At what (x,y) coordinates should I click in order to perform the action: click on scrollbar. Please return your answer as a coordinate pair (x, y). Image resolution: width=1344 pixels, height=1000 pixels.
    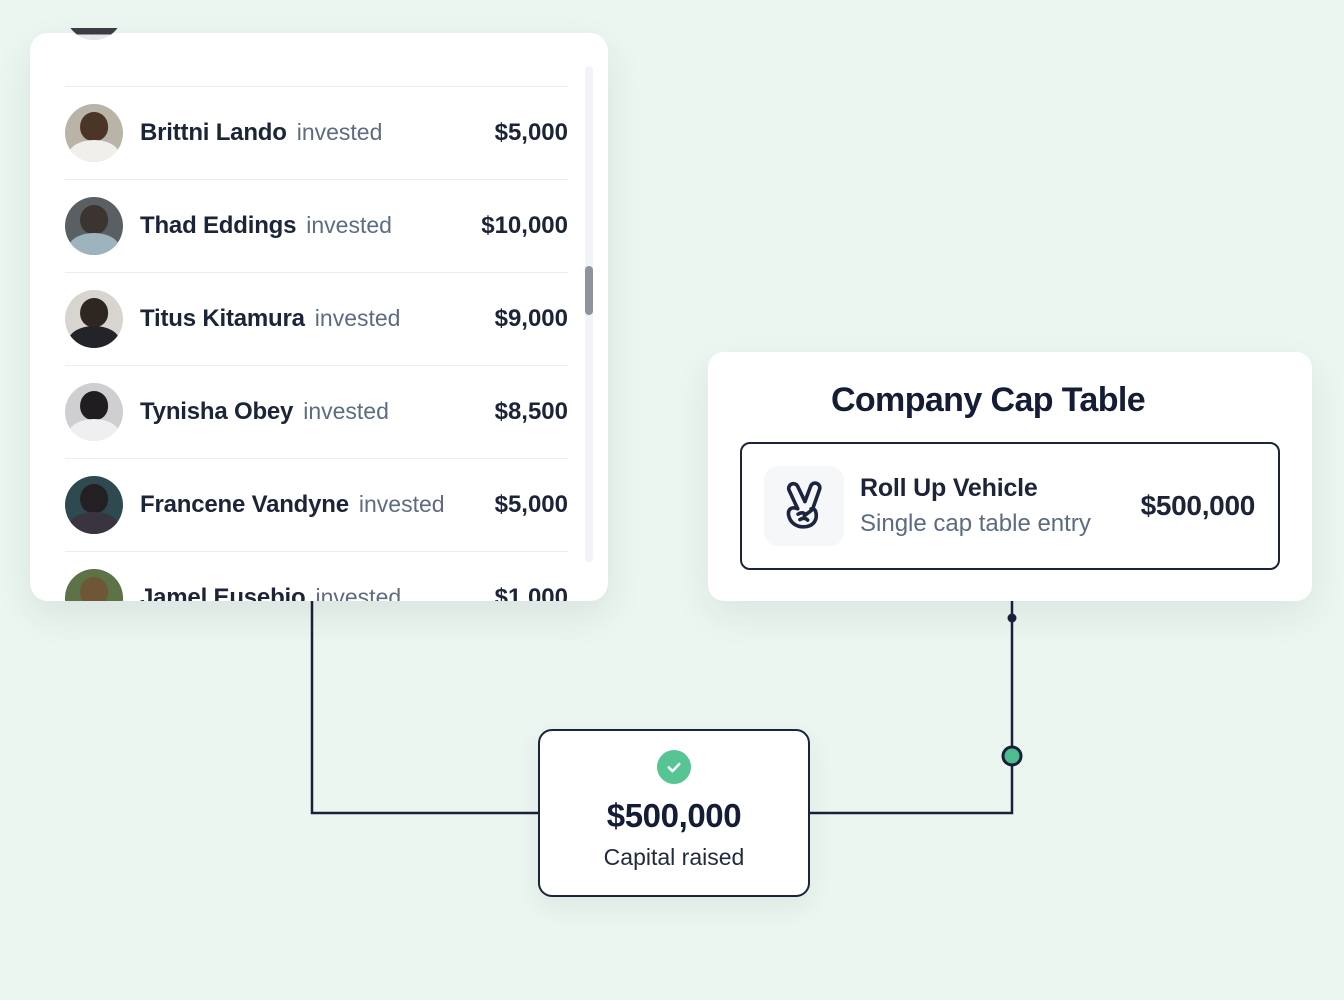
    Looking at the image, I should click on (589, 314).